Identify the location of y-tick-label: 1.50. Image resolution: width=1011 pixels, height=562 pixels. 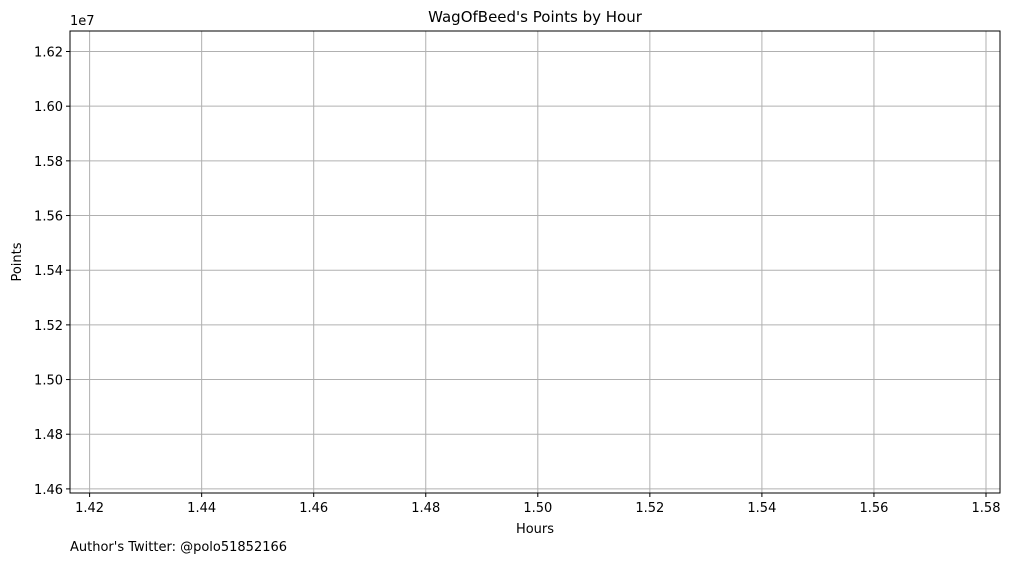
(48, 381).